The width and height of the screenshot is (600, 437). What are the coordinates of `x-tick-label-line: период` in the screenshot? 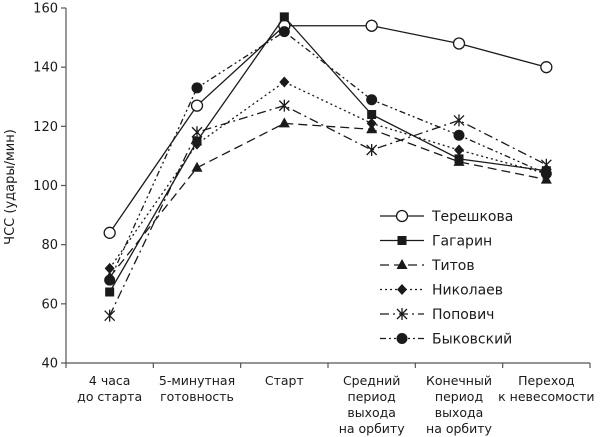 It's located at (459, 396).